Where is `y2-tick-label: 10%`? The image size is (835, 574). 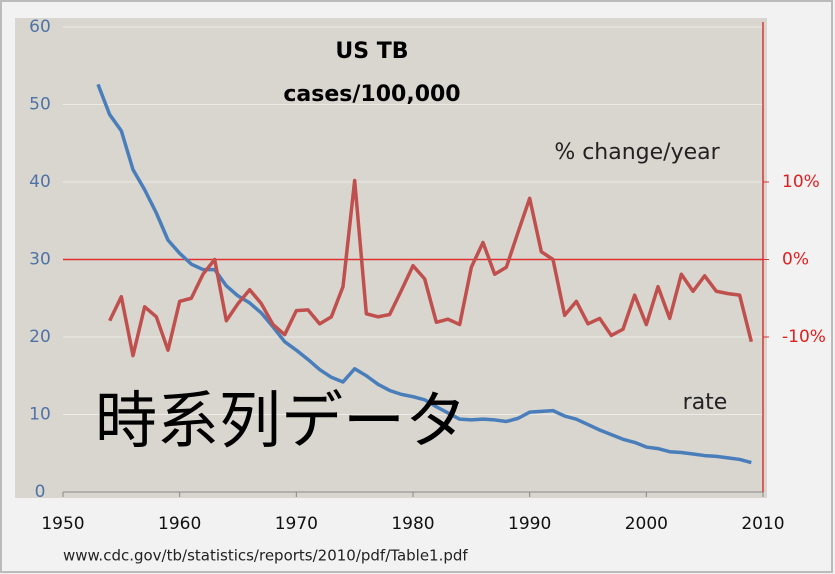 y2-tick-label: 10% is located at coordinates (801, 182).